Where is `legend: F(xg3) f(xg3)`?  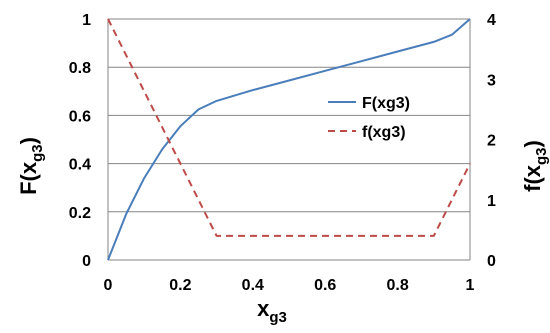
legend: F(xg3) f(xg3) is located at coordinates (369, 118).